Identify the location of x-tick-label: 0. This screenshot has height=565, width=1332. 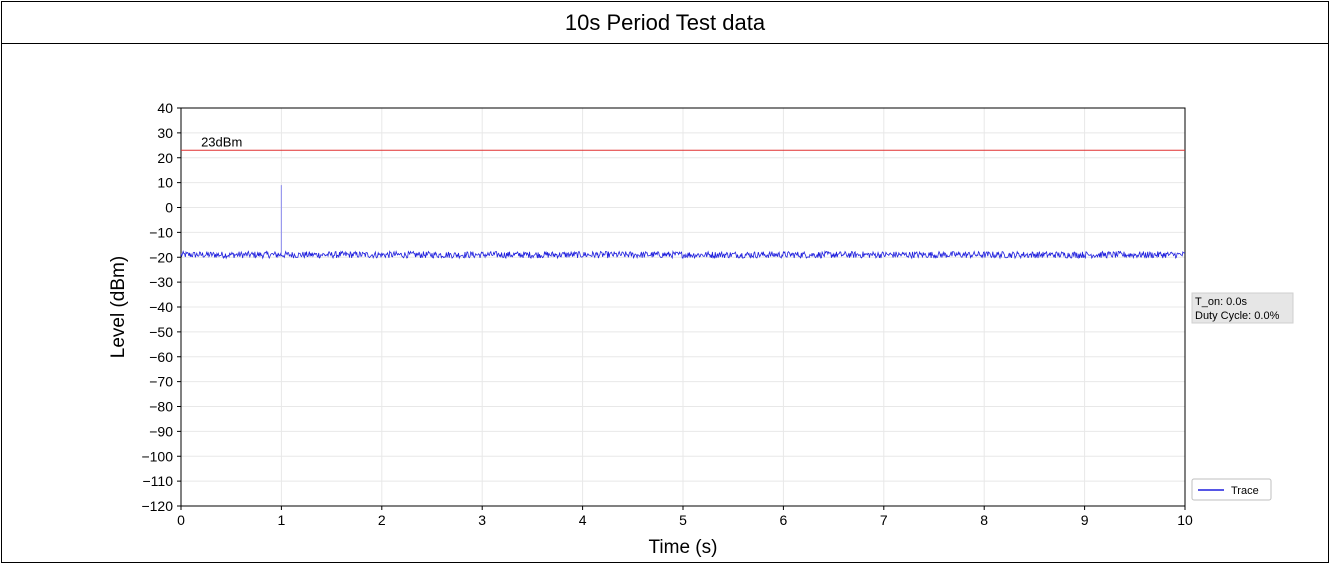
(181, 520).